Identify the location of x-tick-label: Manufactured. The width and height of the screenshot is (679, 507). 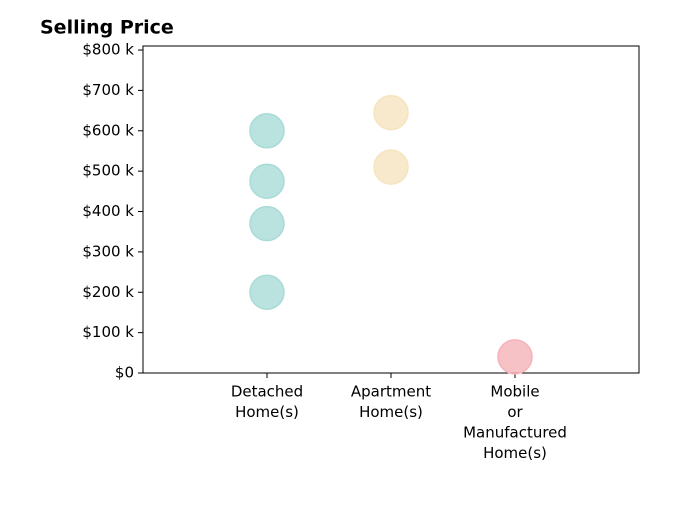
(515, 433).